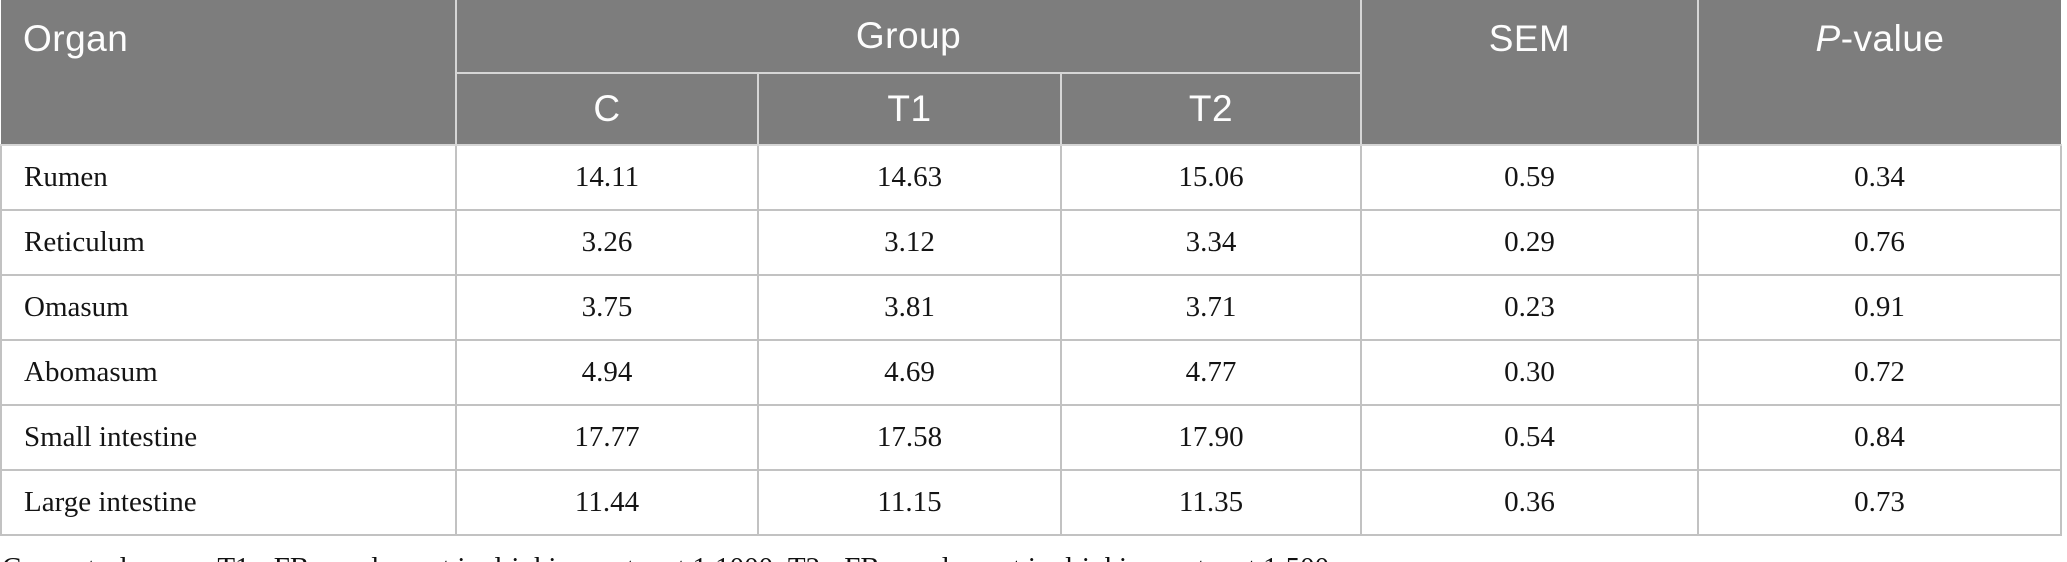 The image size is (2067, 562). What do you see at coordinates (1880, 502) in the screenshot?
I see `p-value-cell: 0.73` at bounding box center [1880, 502].